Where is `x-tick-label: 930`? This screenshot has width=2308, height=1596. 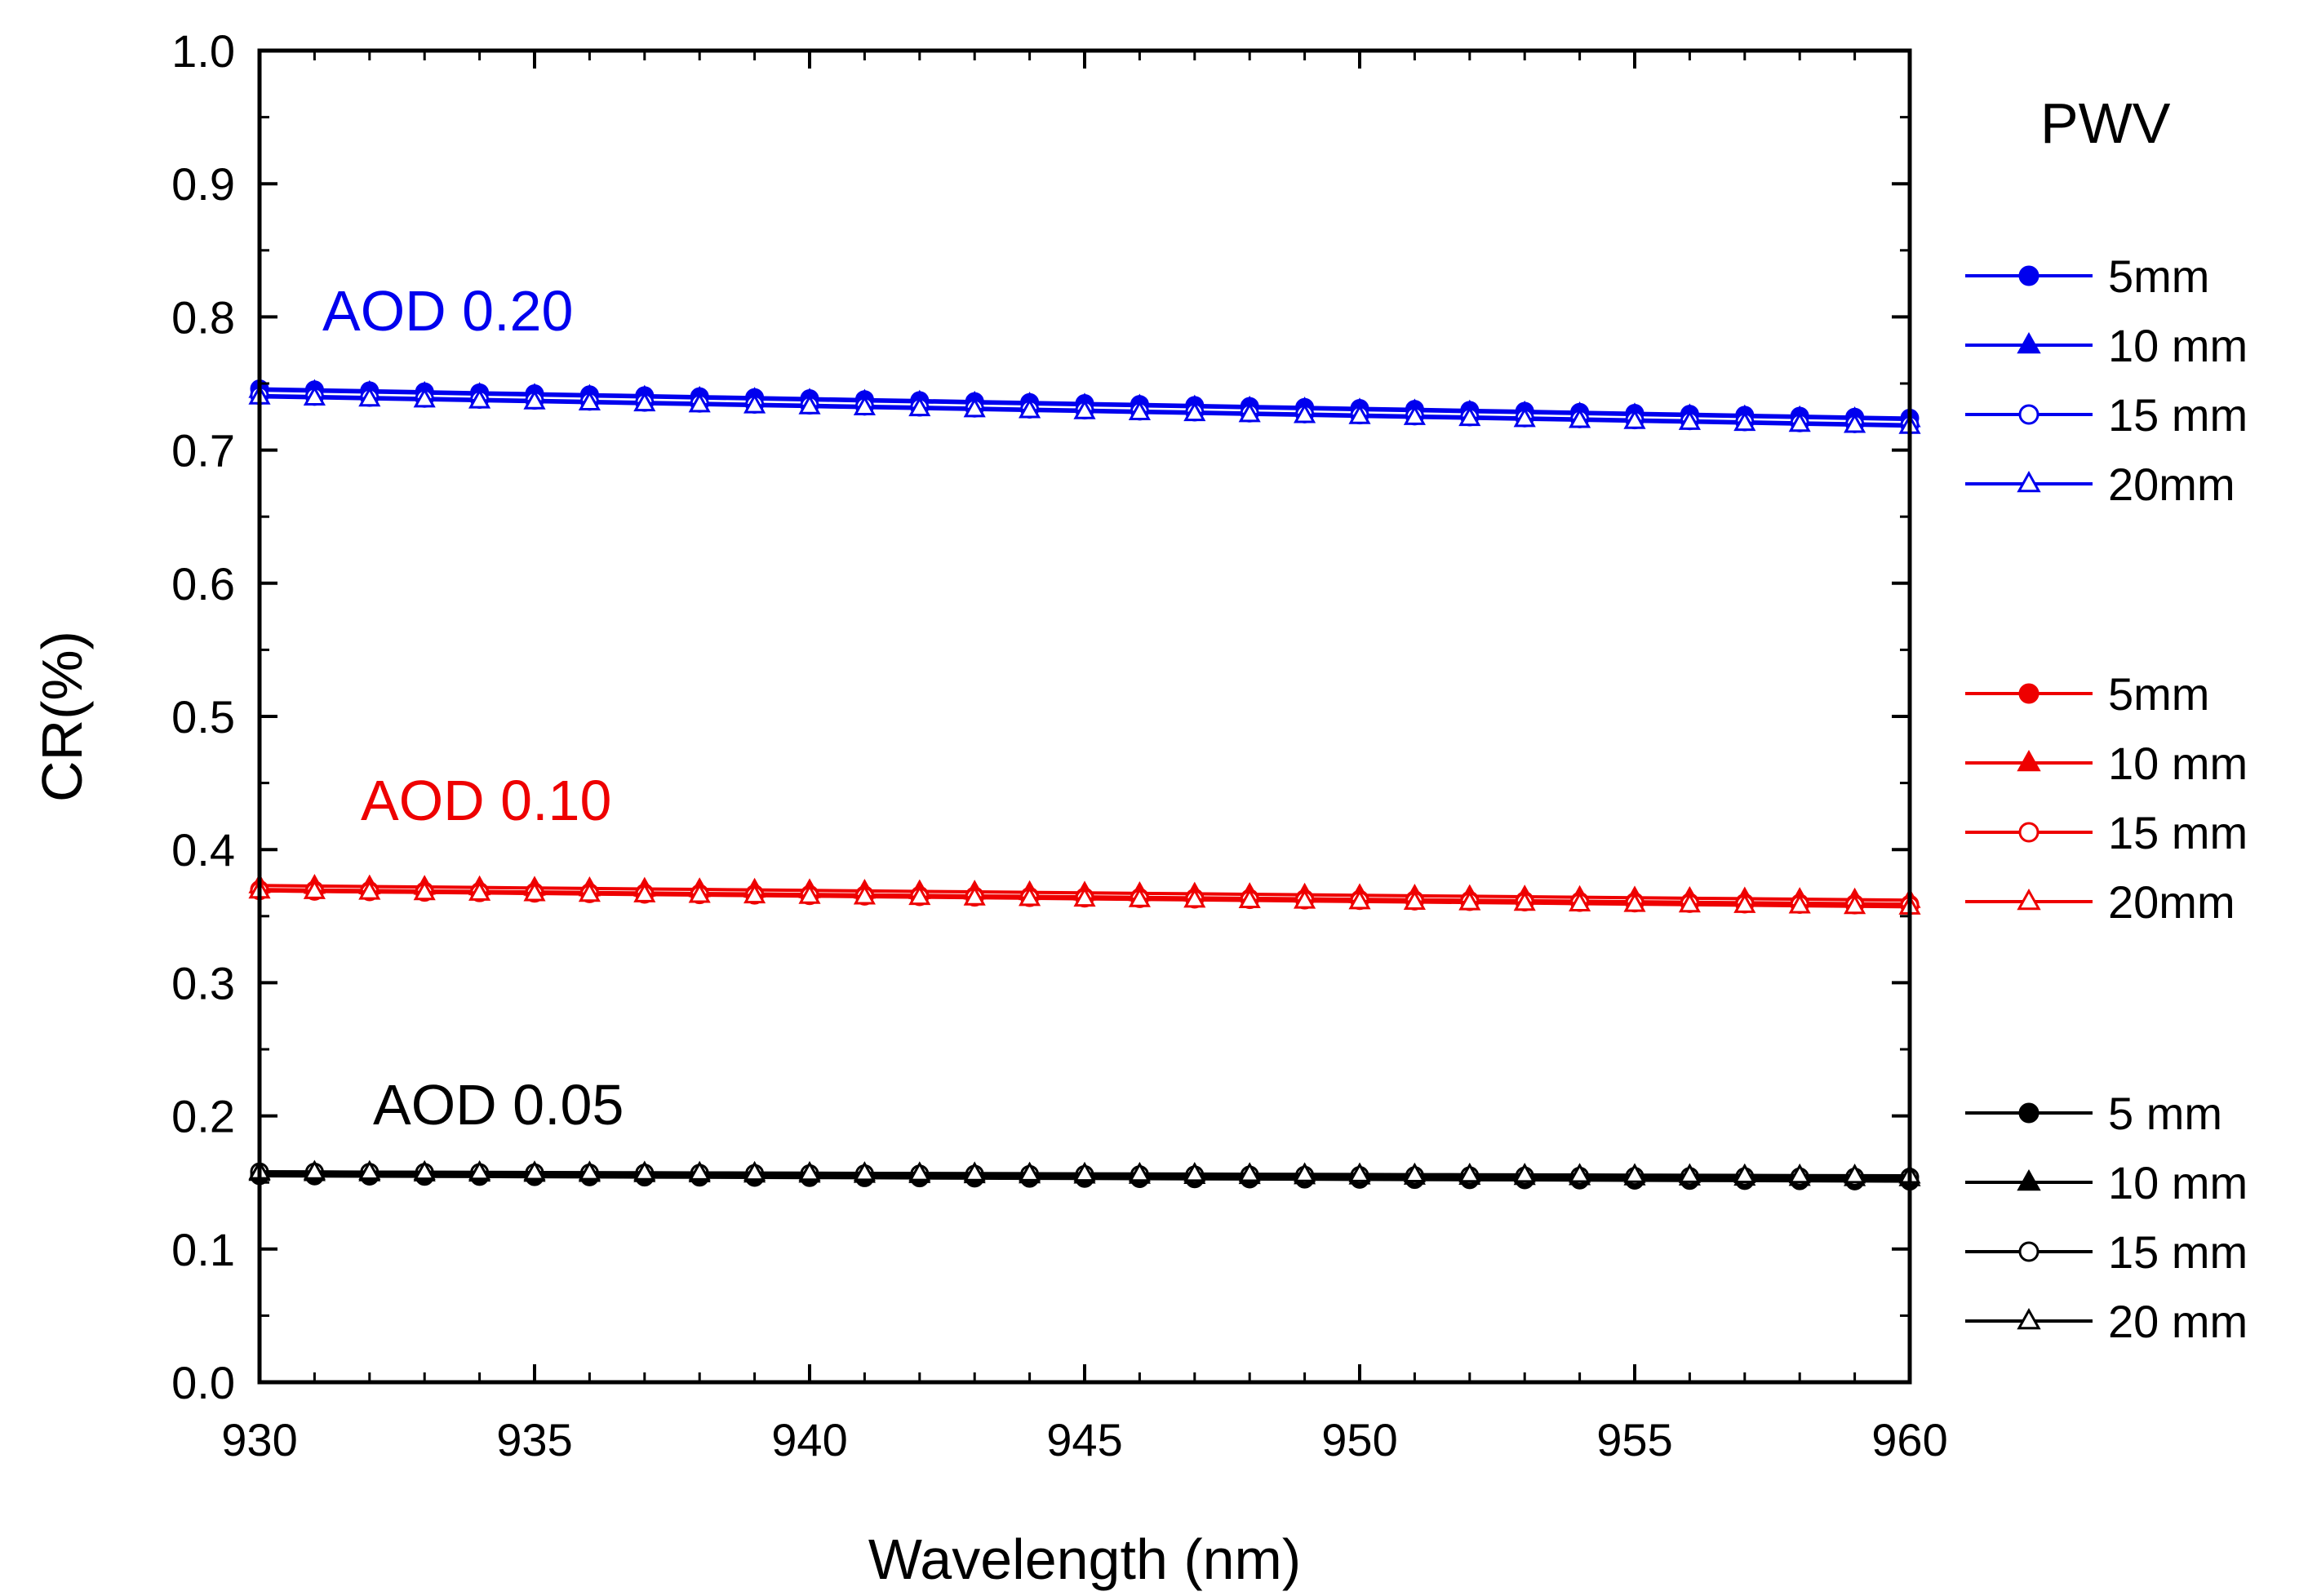 x-tick-label: 930 is located at coordinates (259, 1439).